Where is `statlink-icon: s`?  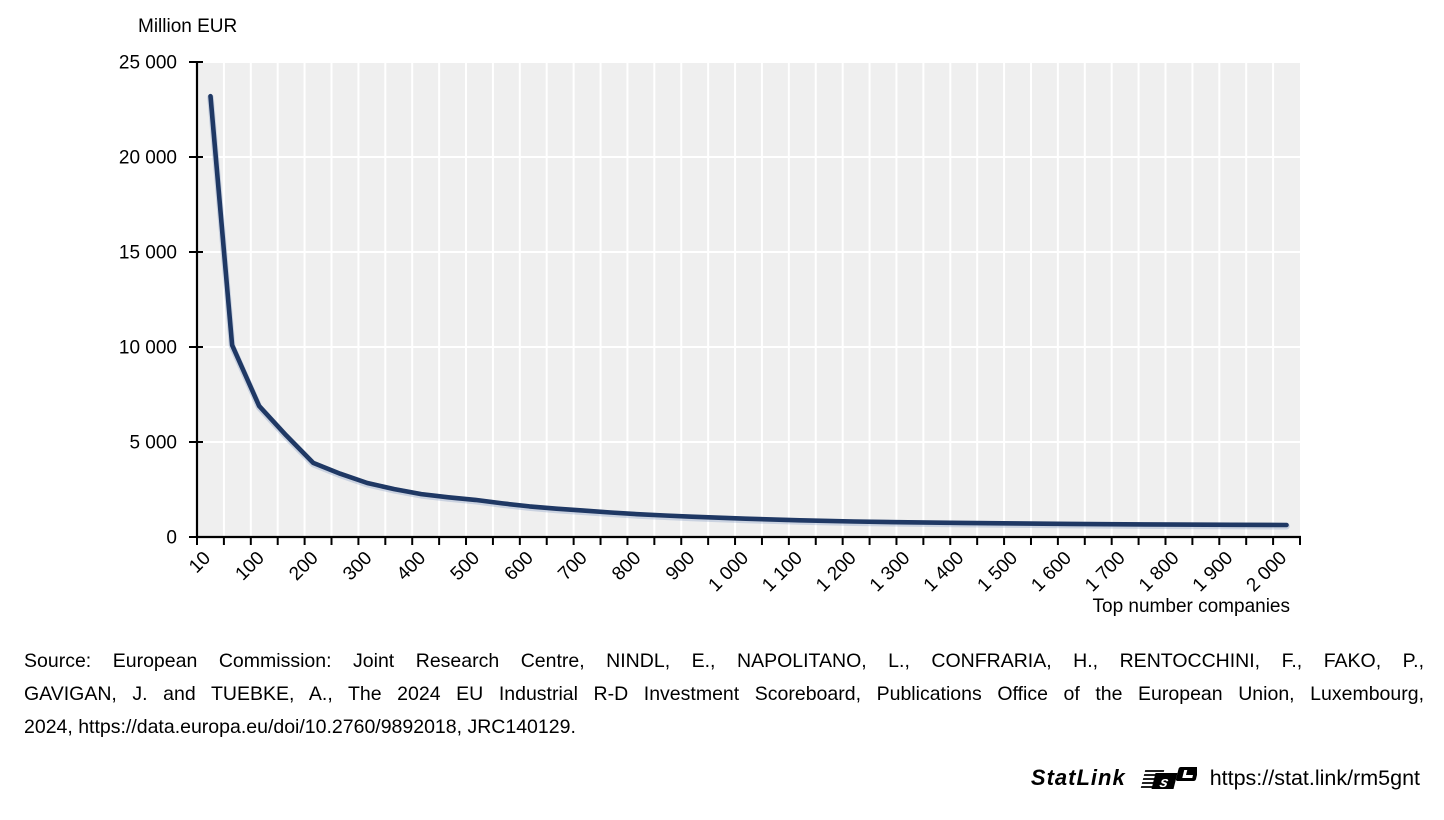 statlink-icon: s is located at coordinates (1168, 779).